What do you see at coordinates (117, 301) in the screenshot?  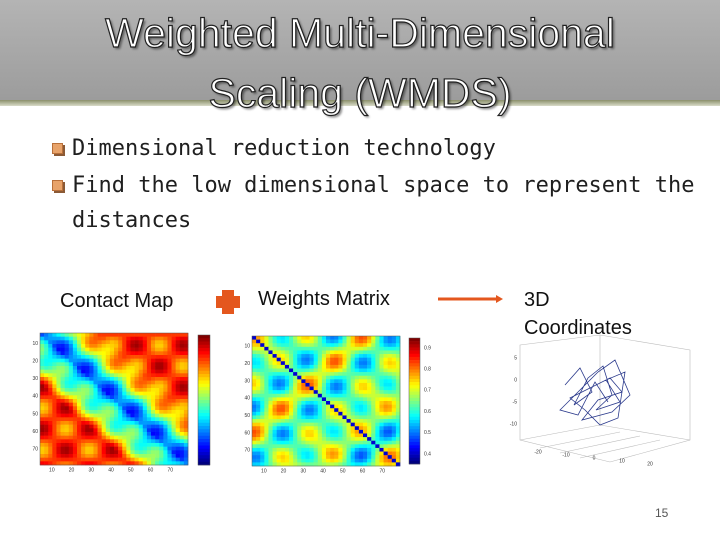 I see `flow-label: Contact Map` at bounding box center [117, 301].